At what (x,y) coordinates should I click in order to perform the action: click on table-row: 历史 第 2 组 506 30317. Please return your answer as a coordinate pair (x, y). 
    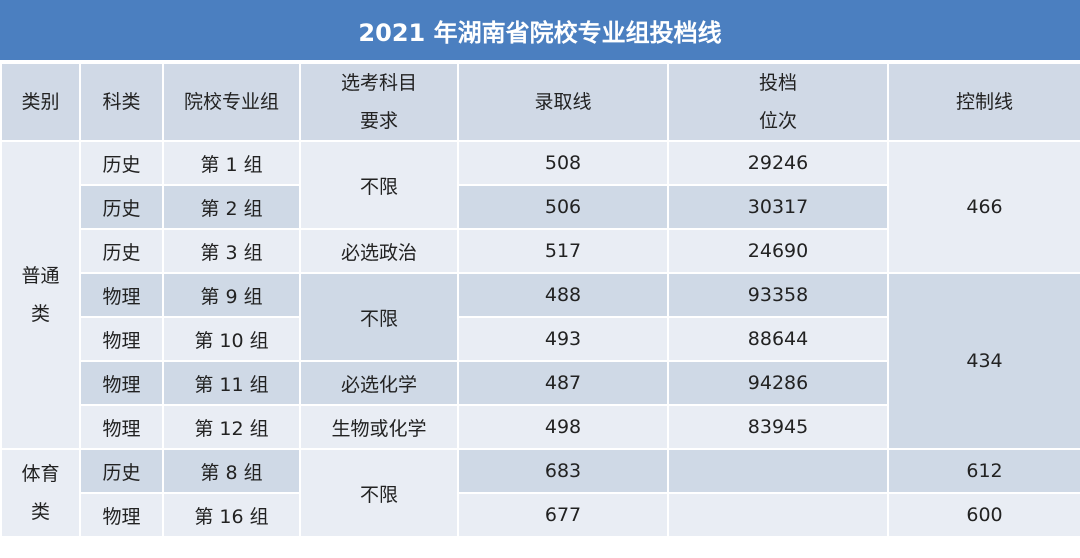
    Looking at the image, I should click on (540, 207).